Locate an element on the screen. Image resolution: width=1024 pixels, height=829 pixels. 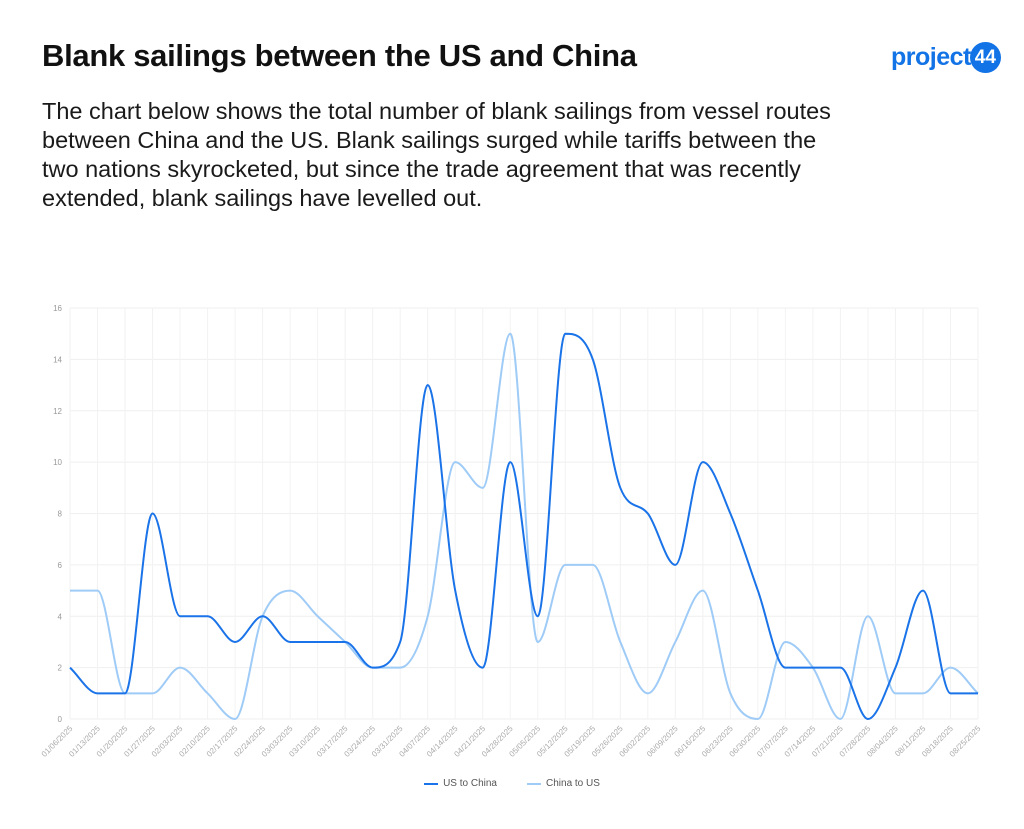
legend-item-china-to-us: China to US is located at coordinates (563, 783).